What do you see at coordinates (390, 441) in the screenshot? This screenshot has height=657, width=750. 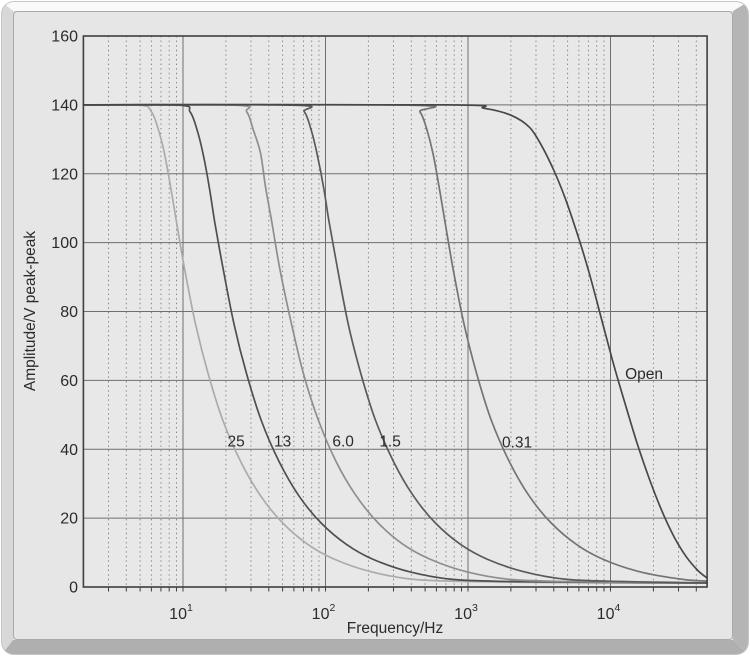 I see `curve-label-1.5: 1.5` at bounding box center [390, 441].